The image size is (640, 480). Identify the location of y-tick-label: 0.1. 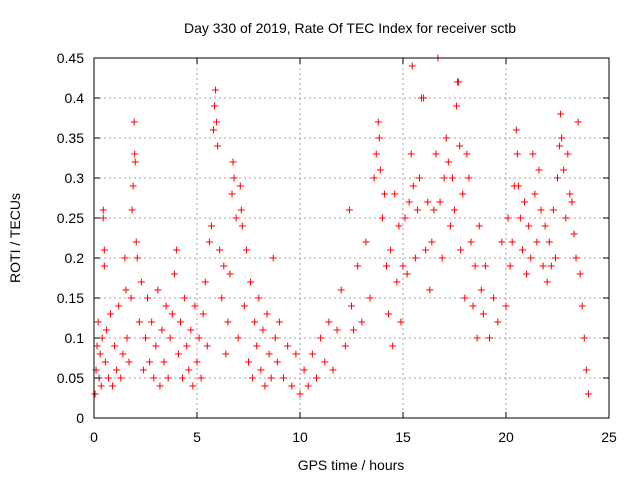
(75, 338).